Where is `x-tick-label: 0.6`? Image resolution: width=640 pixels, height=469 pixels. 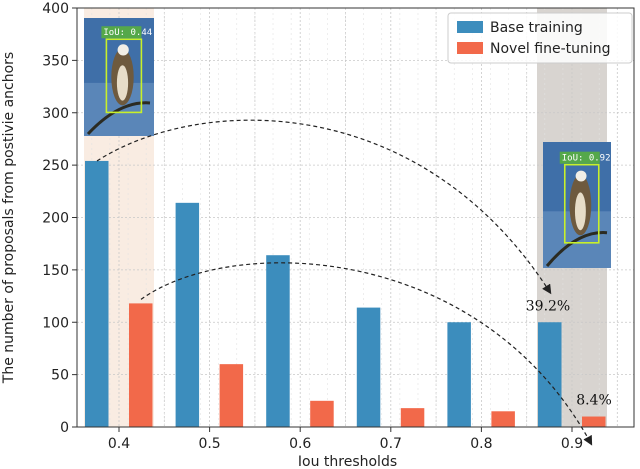 x-tick-label: 0.6 is located at coordinates (300, 444).